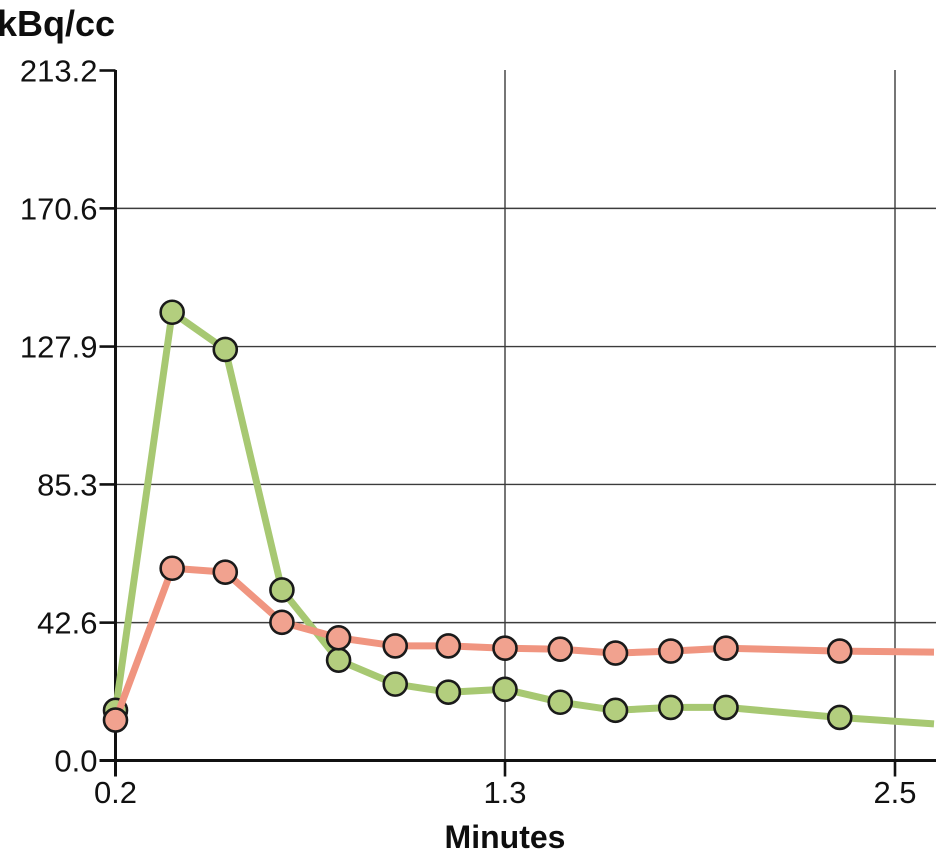 The image size is (936, 856). What do you see at coordinates (59, 347) in the screenshot?
I see `y-tick-label: 127.9` at bounding box center [59, 347].